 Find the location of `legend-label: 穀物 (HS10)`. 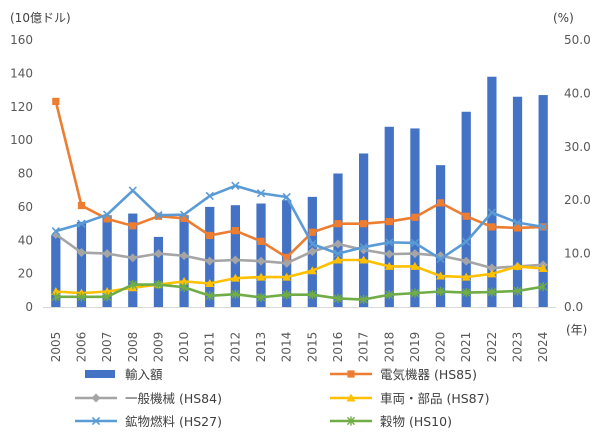

legend-label: 穀物 (HS10) is located at coordinates (416, 421).